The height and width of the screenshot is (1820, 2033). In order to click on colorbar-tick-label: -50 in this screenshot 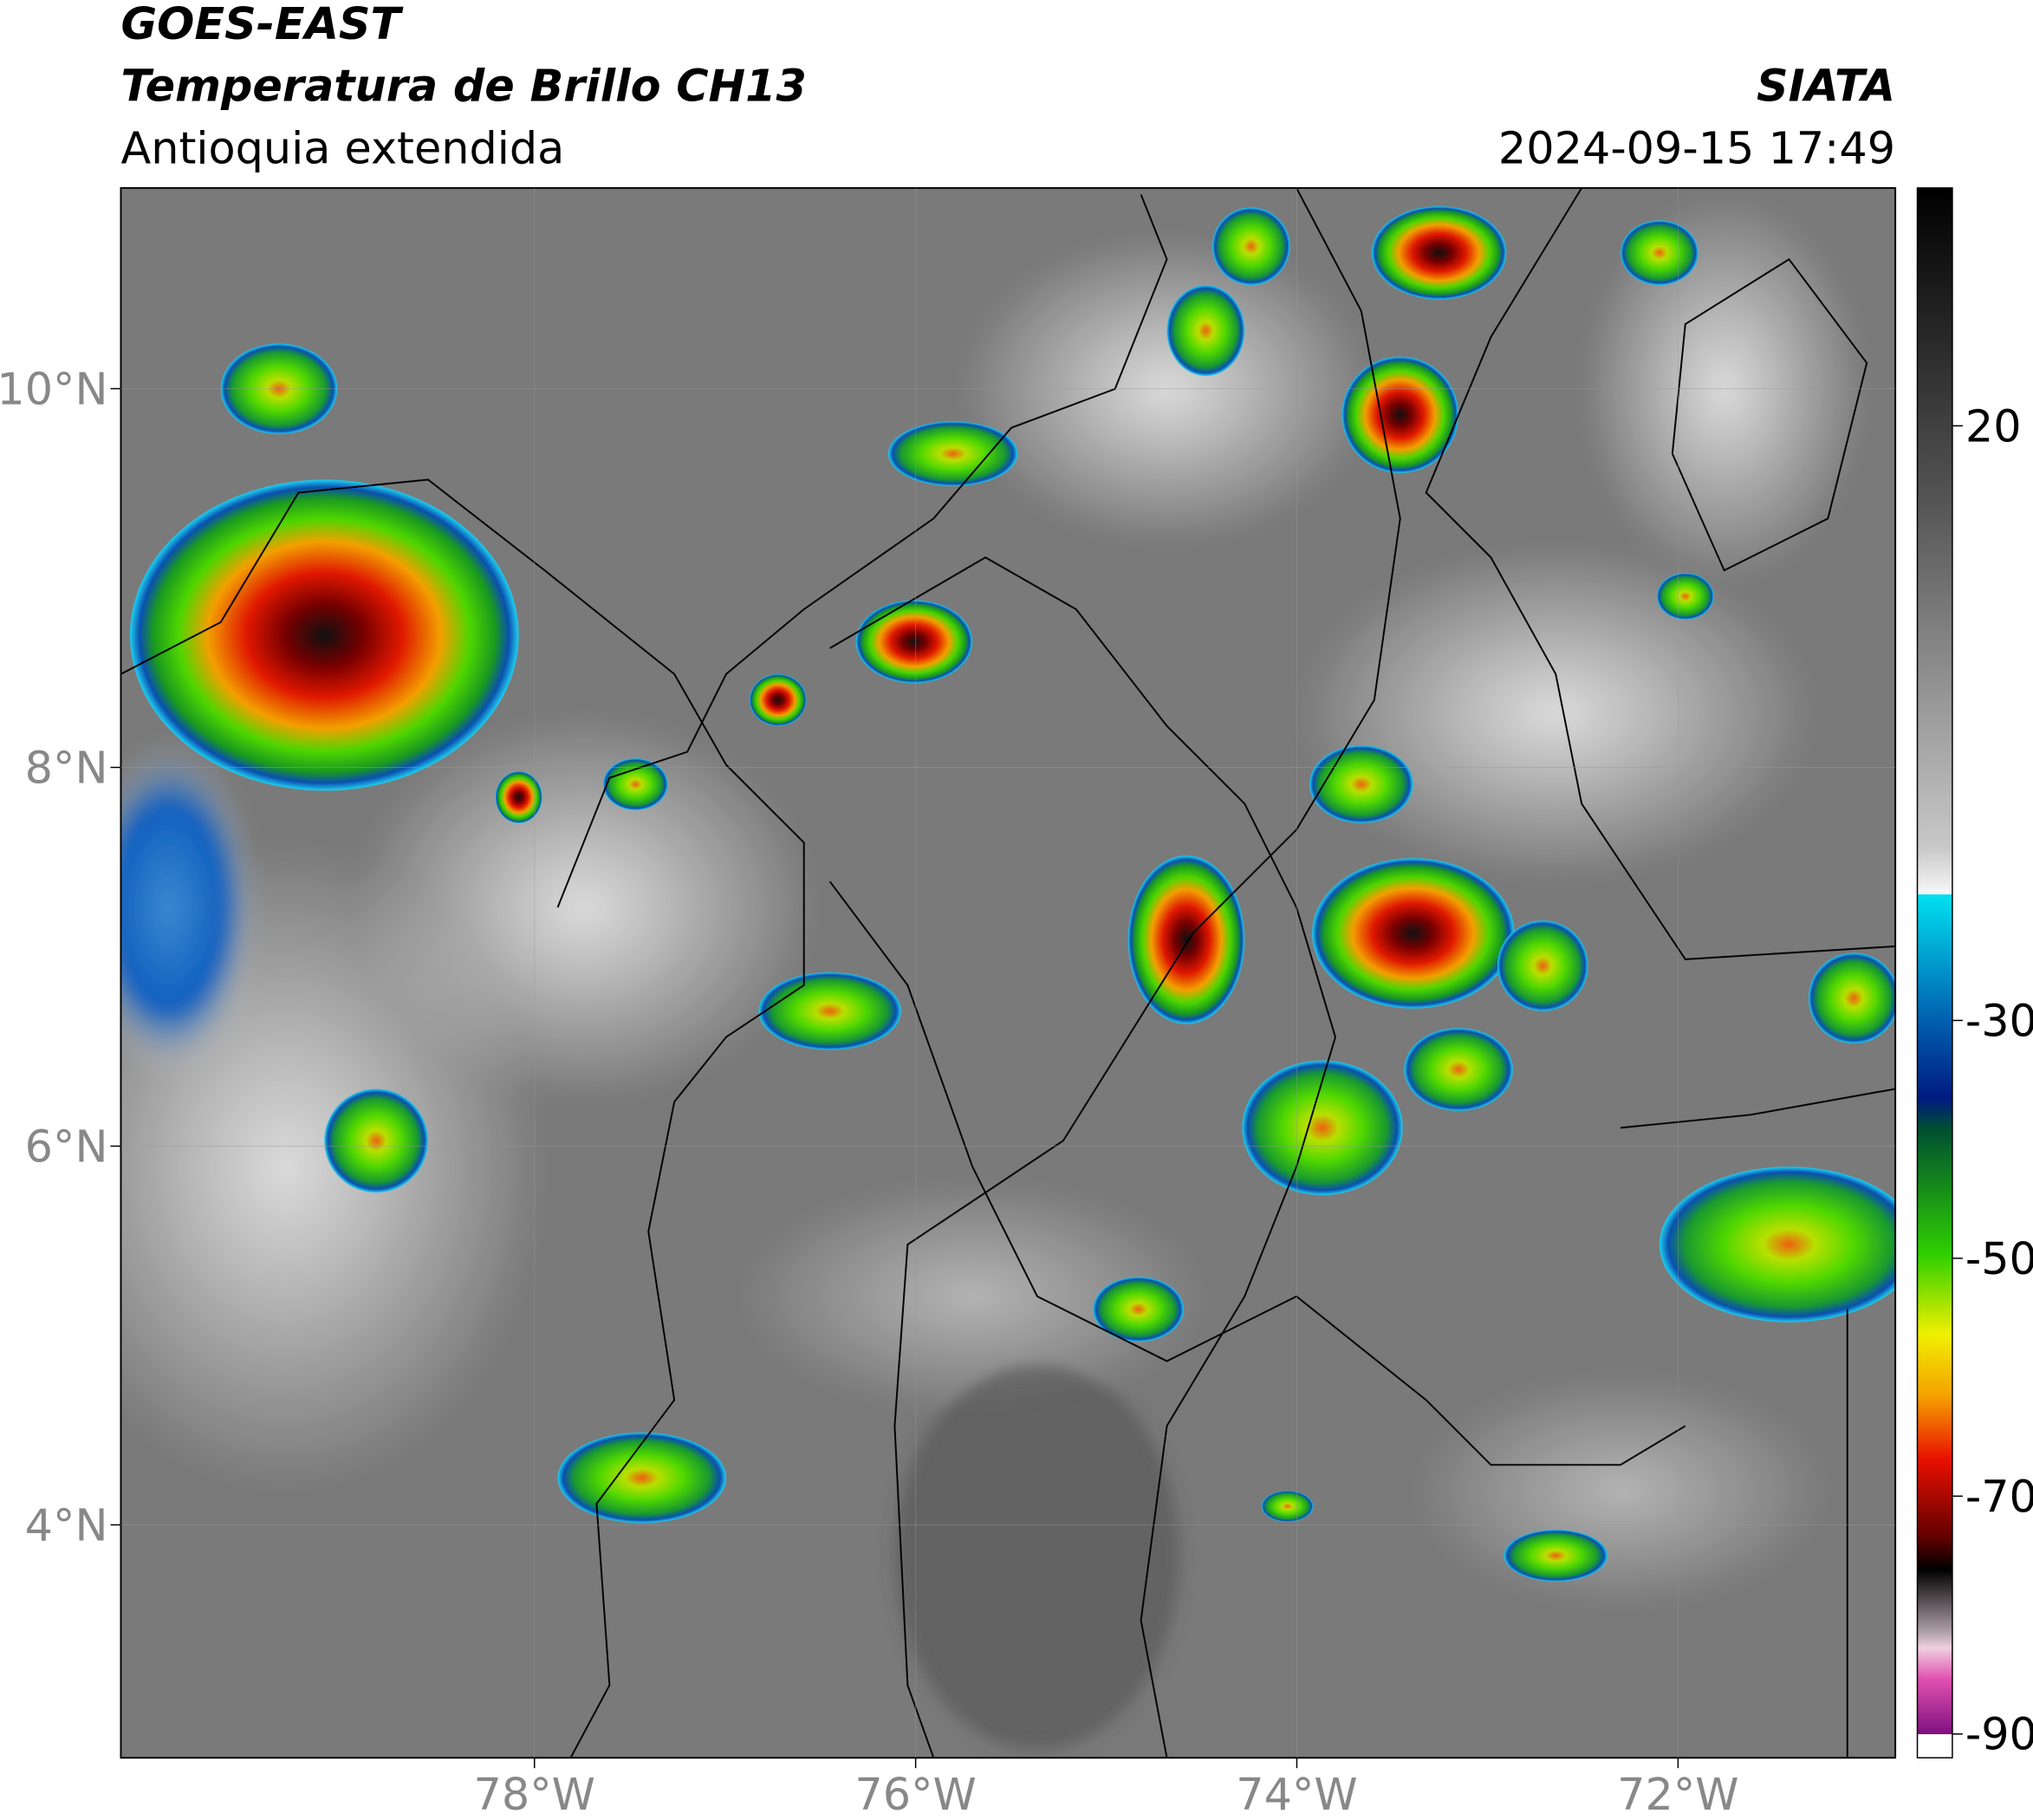, I will do `click(1999, 1258)`.